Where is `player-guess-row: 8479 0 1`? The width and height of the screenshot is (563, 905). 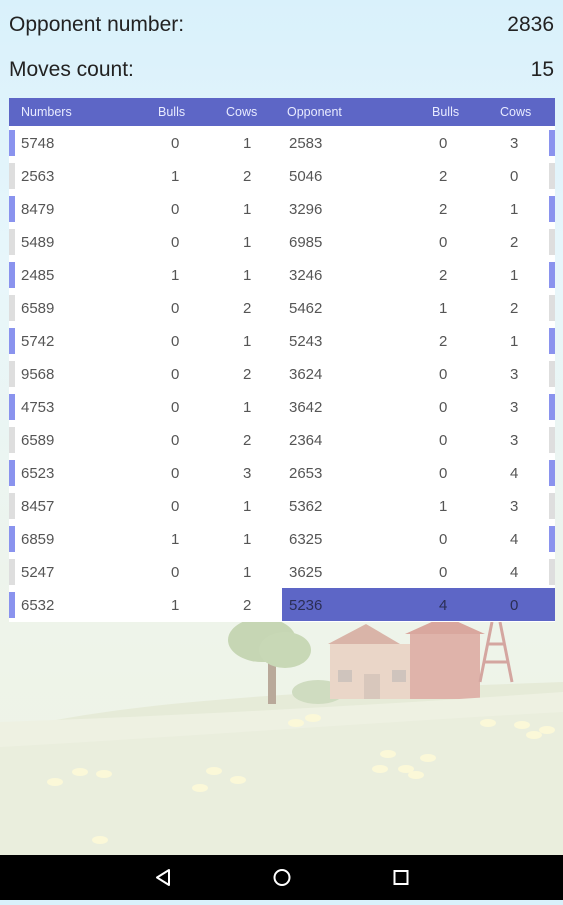 player-guess-row: 8479 0 1 is located at coordinates (145, 208).